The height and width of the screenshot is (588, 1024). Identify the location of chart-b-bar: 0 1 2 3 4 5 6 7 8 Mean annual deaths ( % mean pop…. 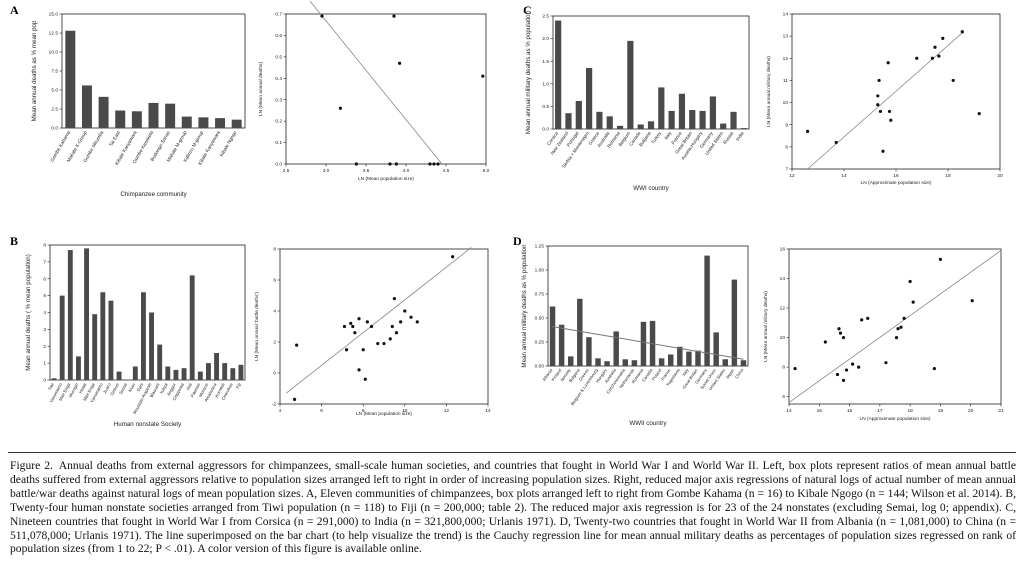
(135, 335).